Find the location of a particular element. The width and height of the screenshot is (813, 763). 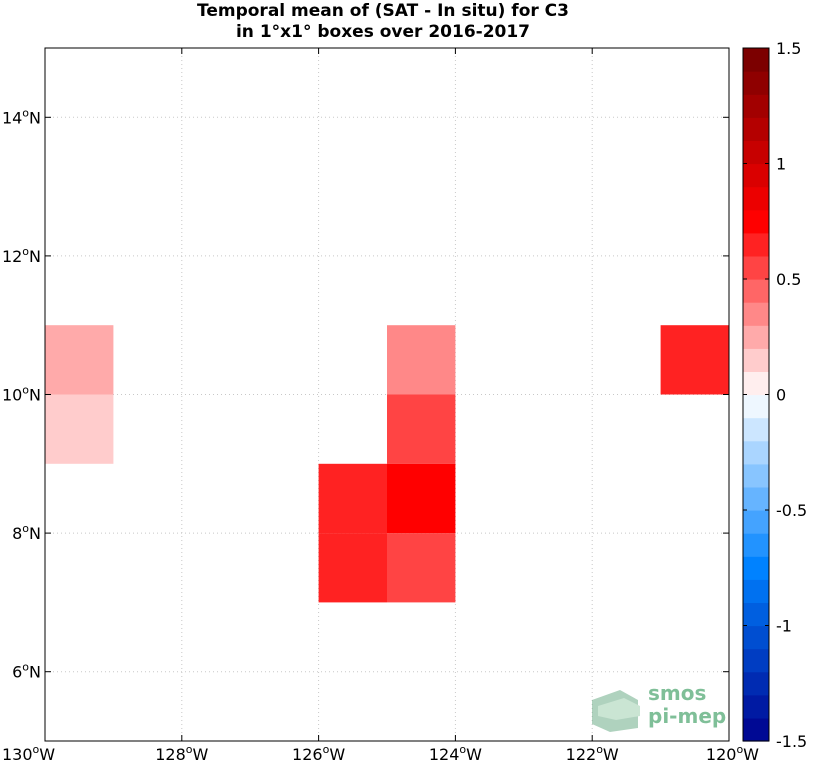

smos-pi-mep-watermark: smos pi-mep is located at coordinates (659, 706).